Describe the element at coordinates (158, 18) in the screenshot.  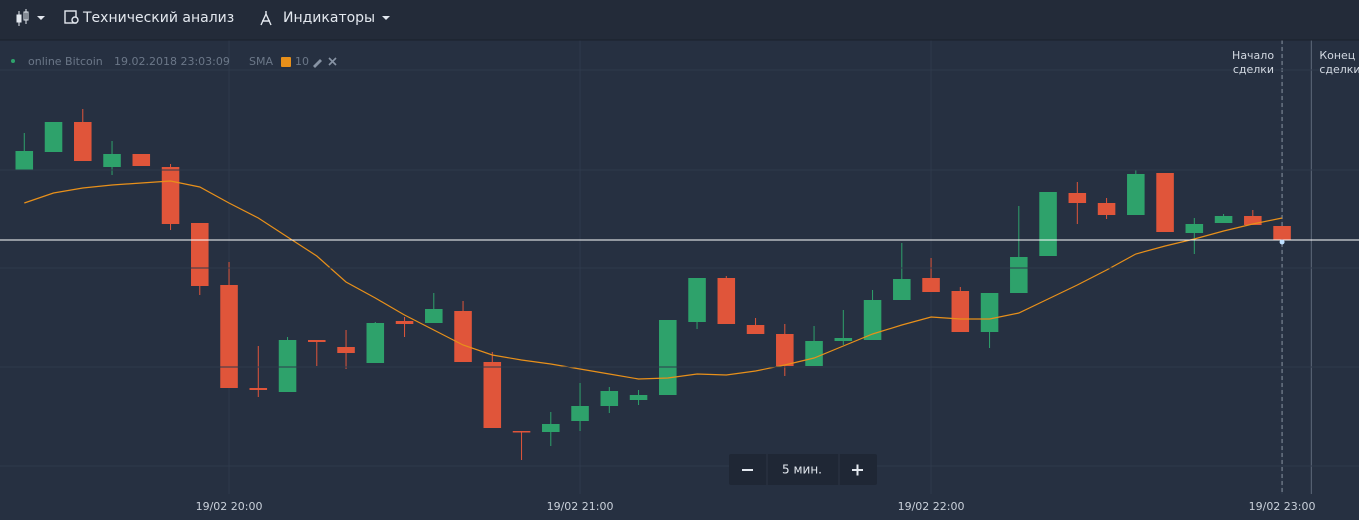
I see `technical-analysis-label: Технический анализ` at that location.